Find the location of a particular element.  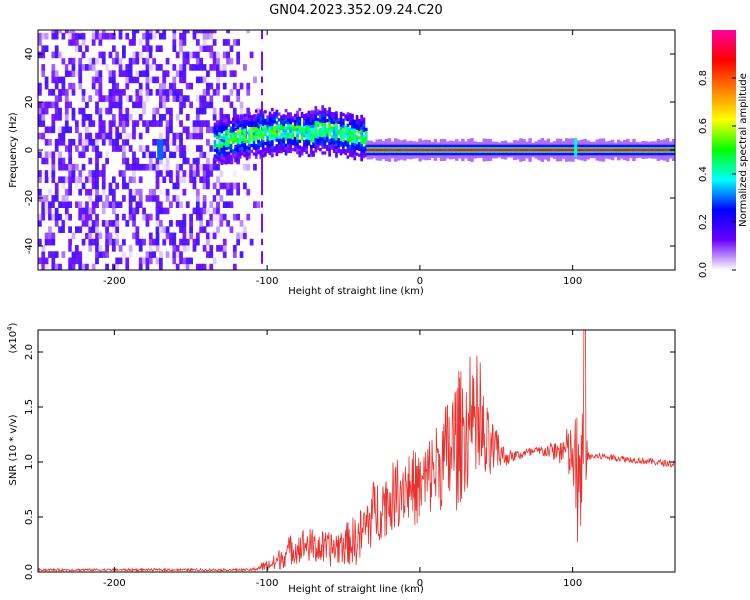

y-tick-label: 0 is located at coordinates (29, 150).